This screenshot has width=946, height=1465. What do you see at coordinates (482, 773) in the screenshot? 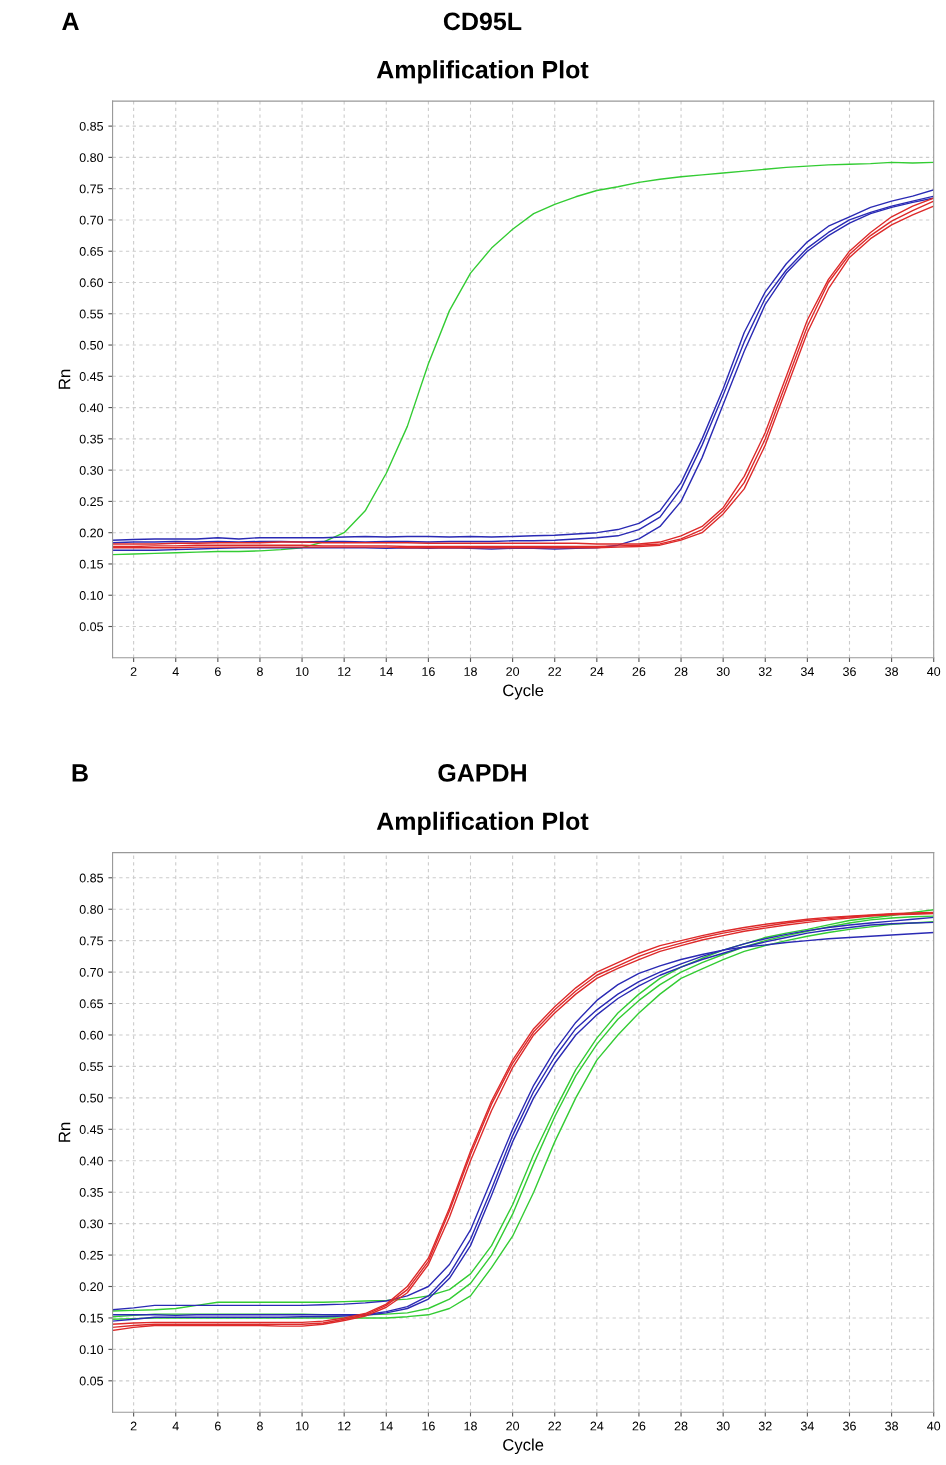
I see `chart-title: GAPDH` at bounding box center [482, 773].